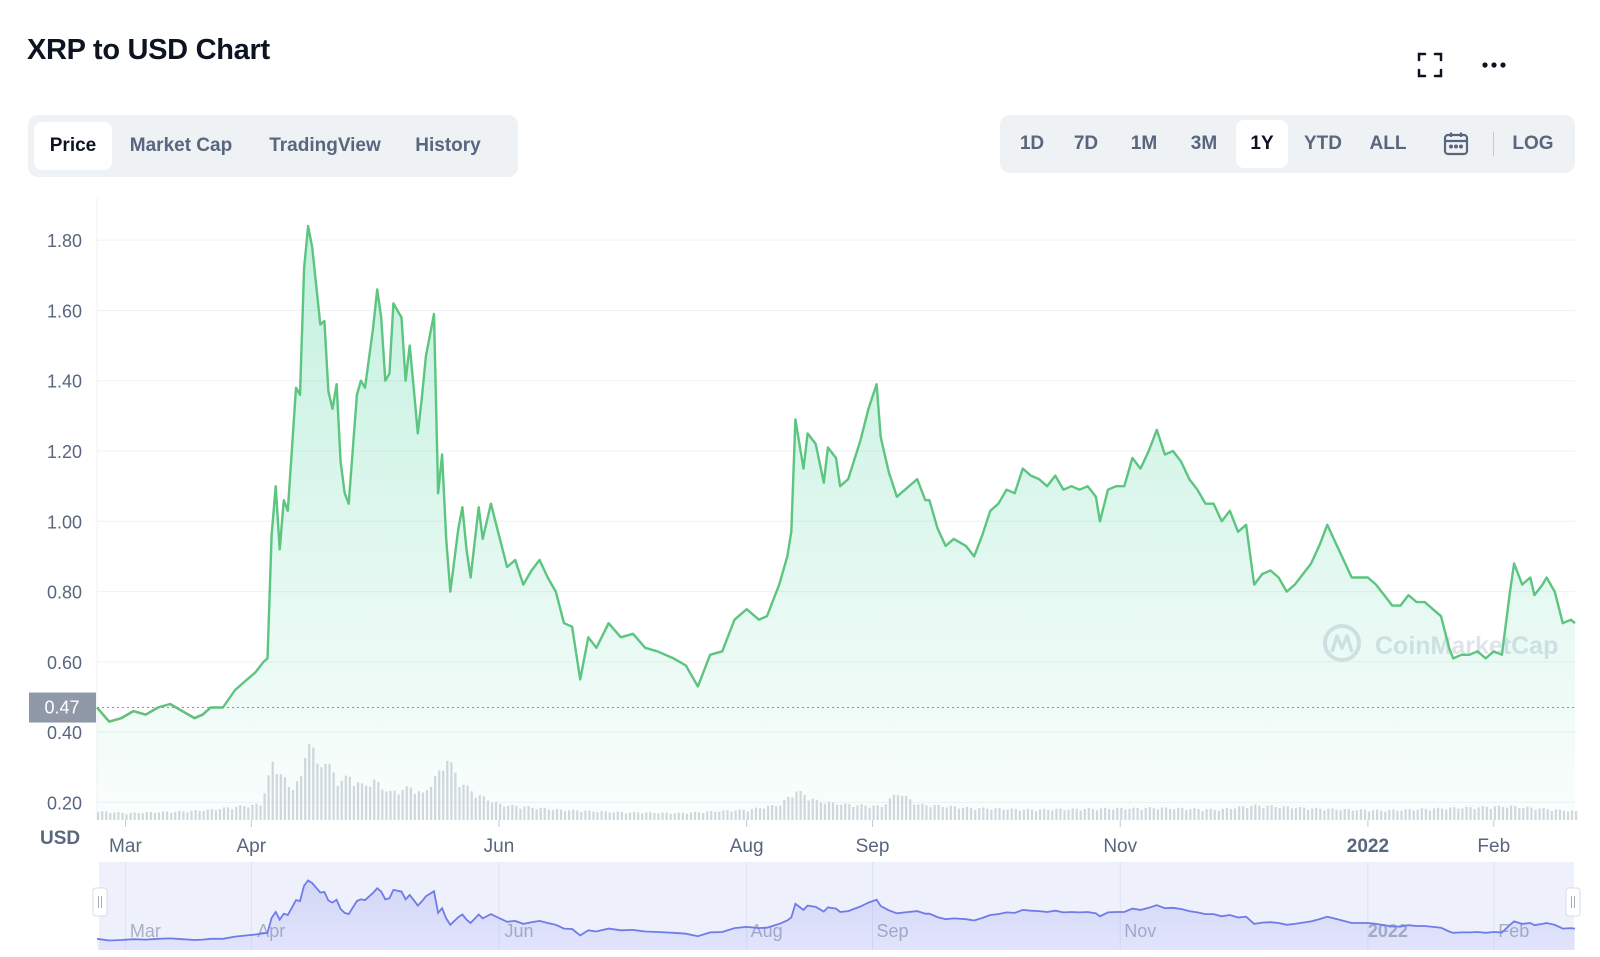  I want to click on y-axis-labels: 0.20 0.40 0.60 0.80 1.00 1.20 1.40 1.60 1.80, so click(64, 522).